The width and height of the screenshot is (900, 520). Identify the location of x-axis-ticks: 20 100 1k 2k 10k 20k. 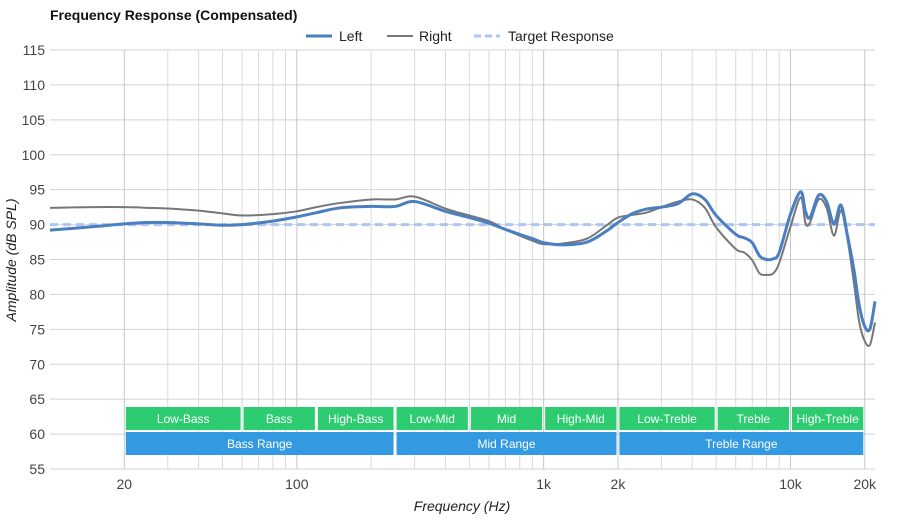
(497, 484).